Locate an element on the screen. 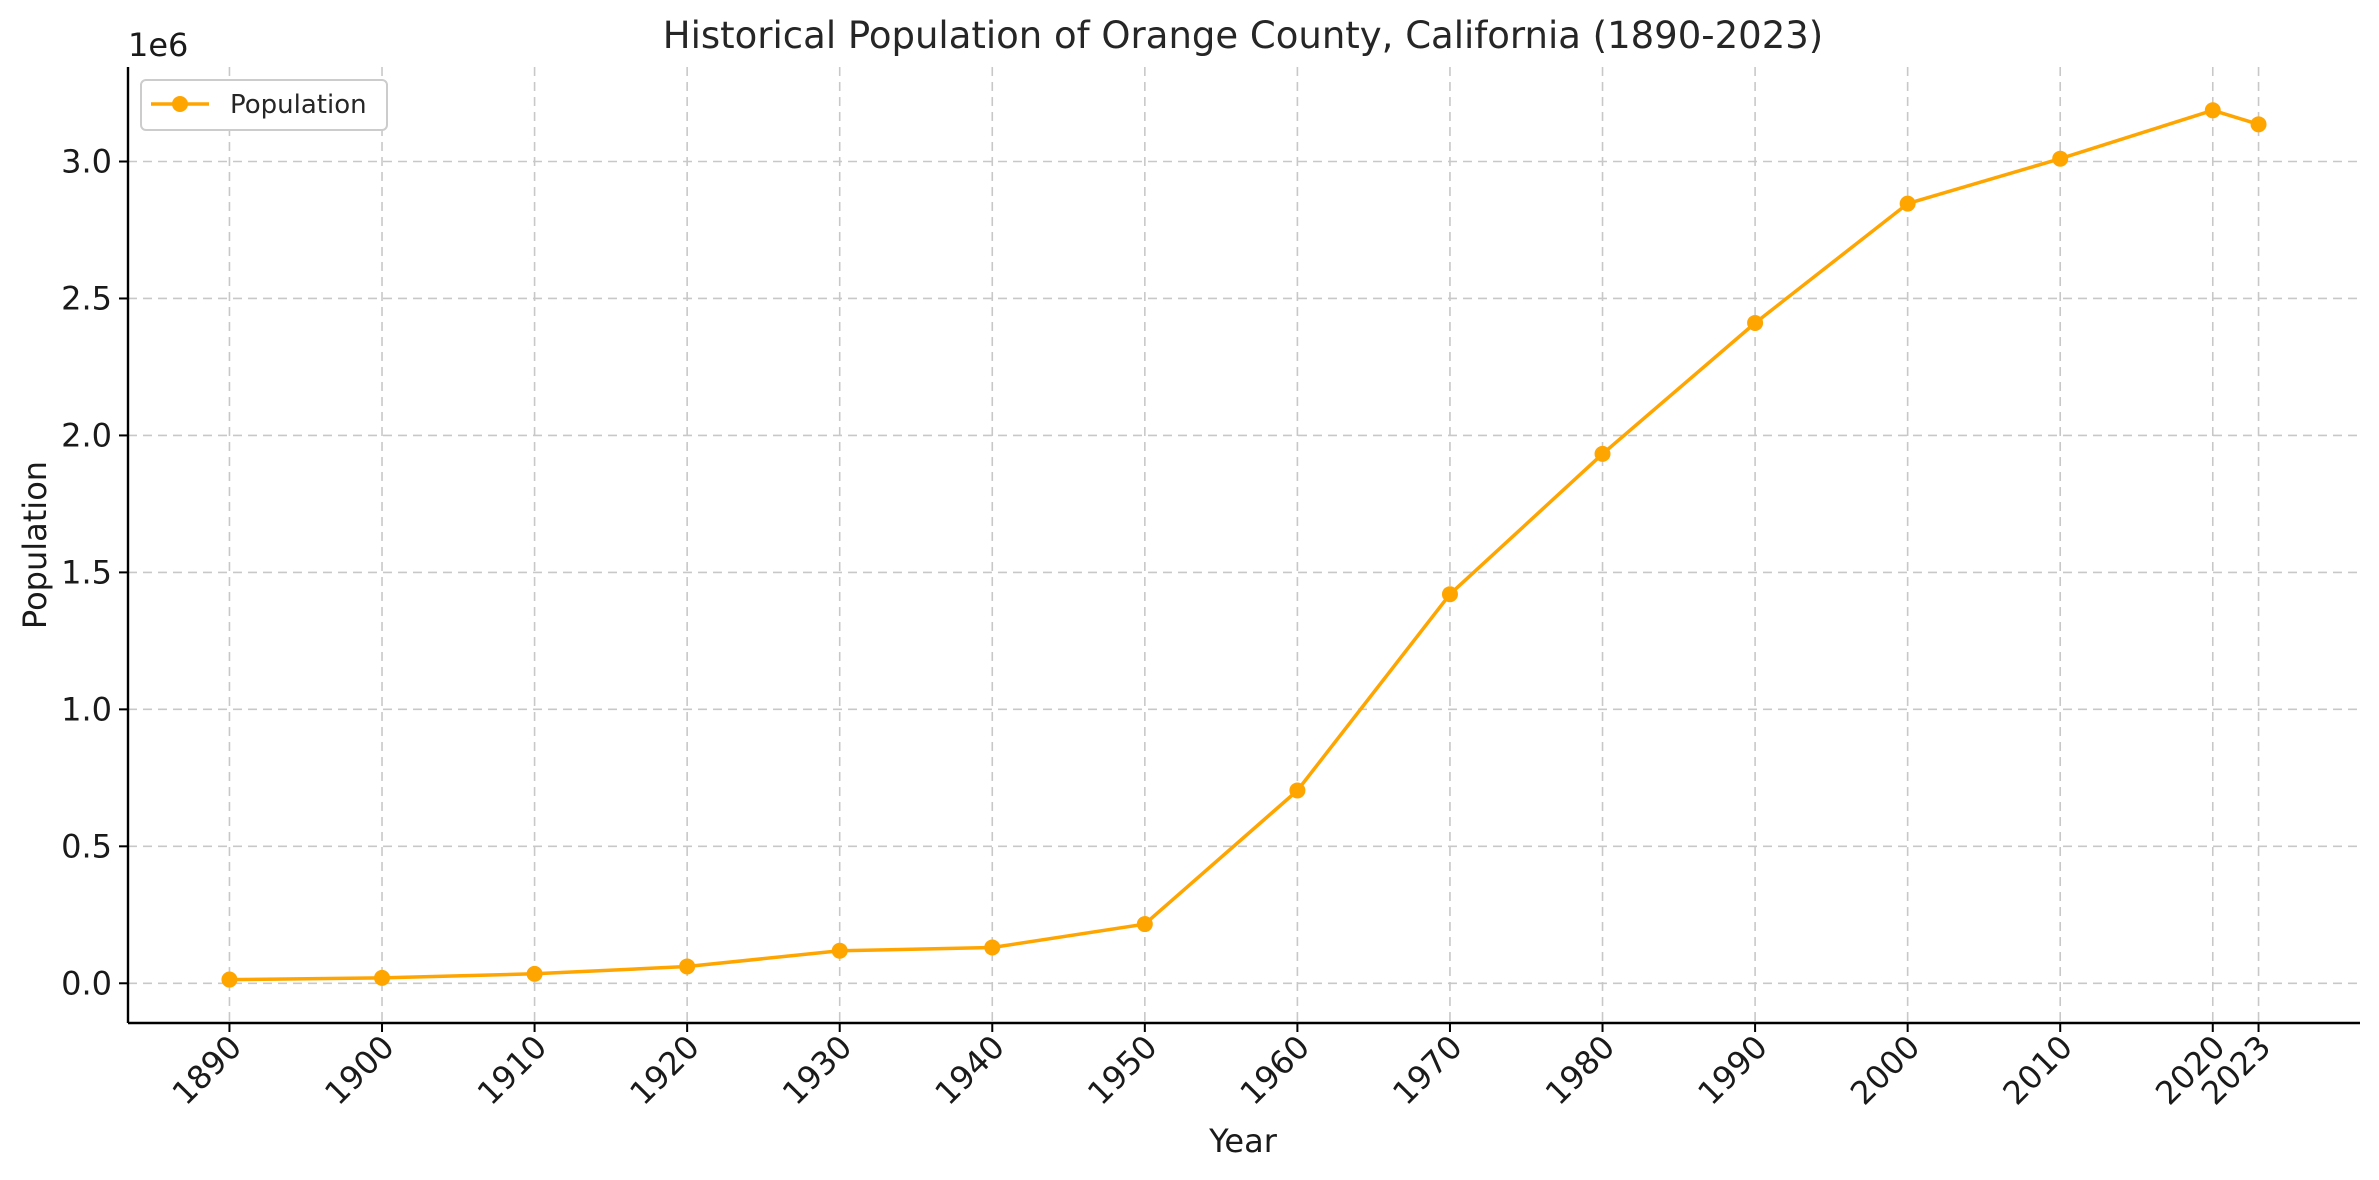 Image resolution: width=2379 pixels, height=1180 pixels. legend-series-marker is located at coordinates (180, 104).